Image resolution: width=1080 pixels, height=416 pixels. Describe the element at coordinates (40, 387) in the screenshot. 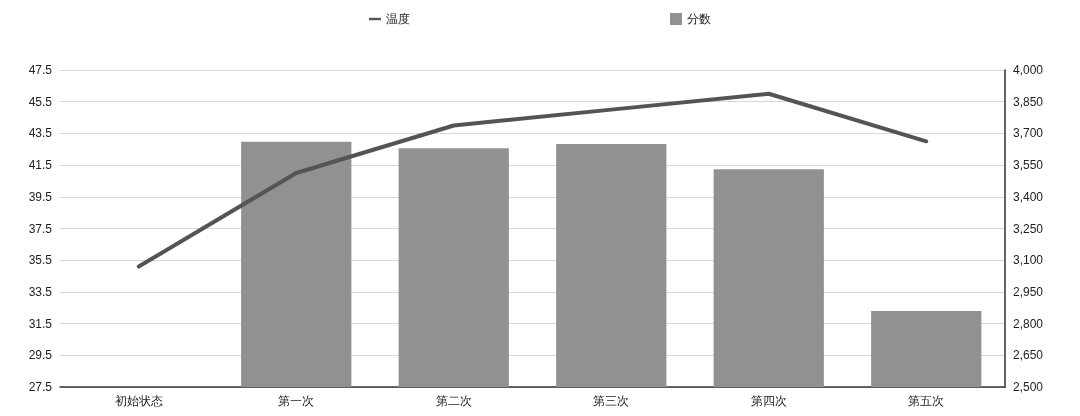

I see `y-tick-label: 27.5` at that location.